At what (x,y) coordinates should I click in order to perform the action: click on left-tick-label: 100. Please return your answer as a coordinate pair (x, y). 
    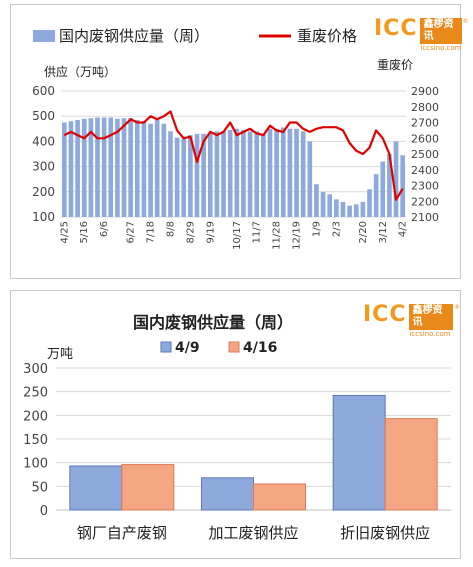
    Looking at the image, I should click on (43, 217).